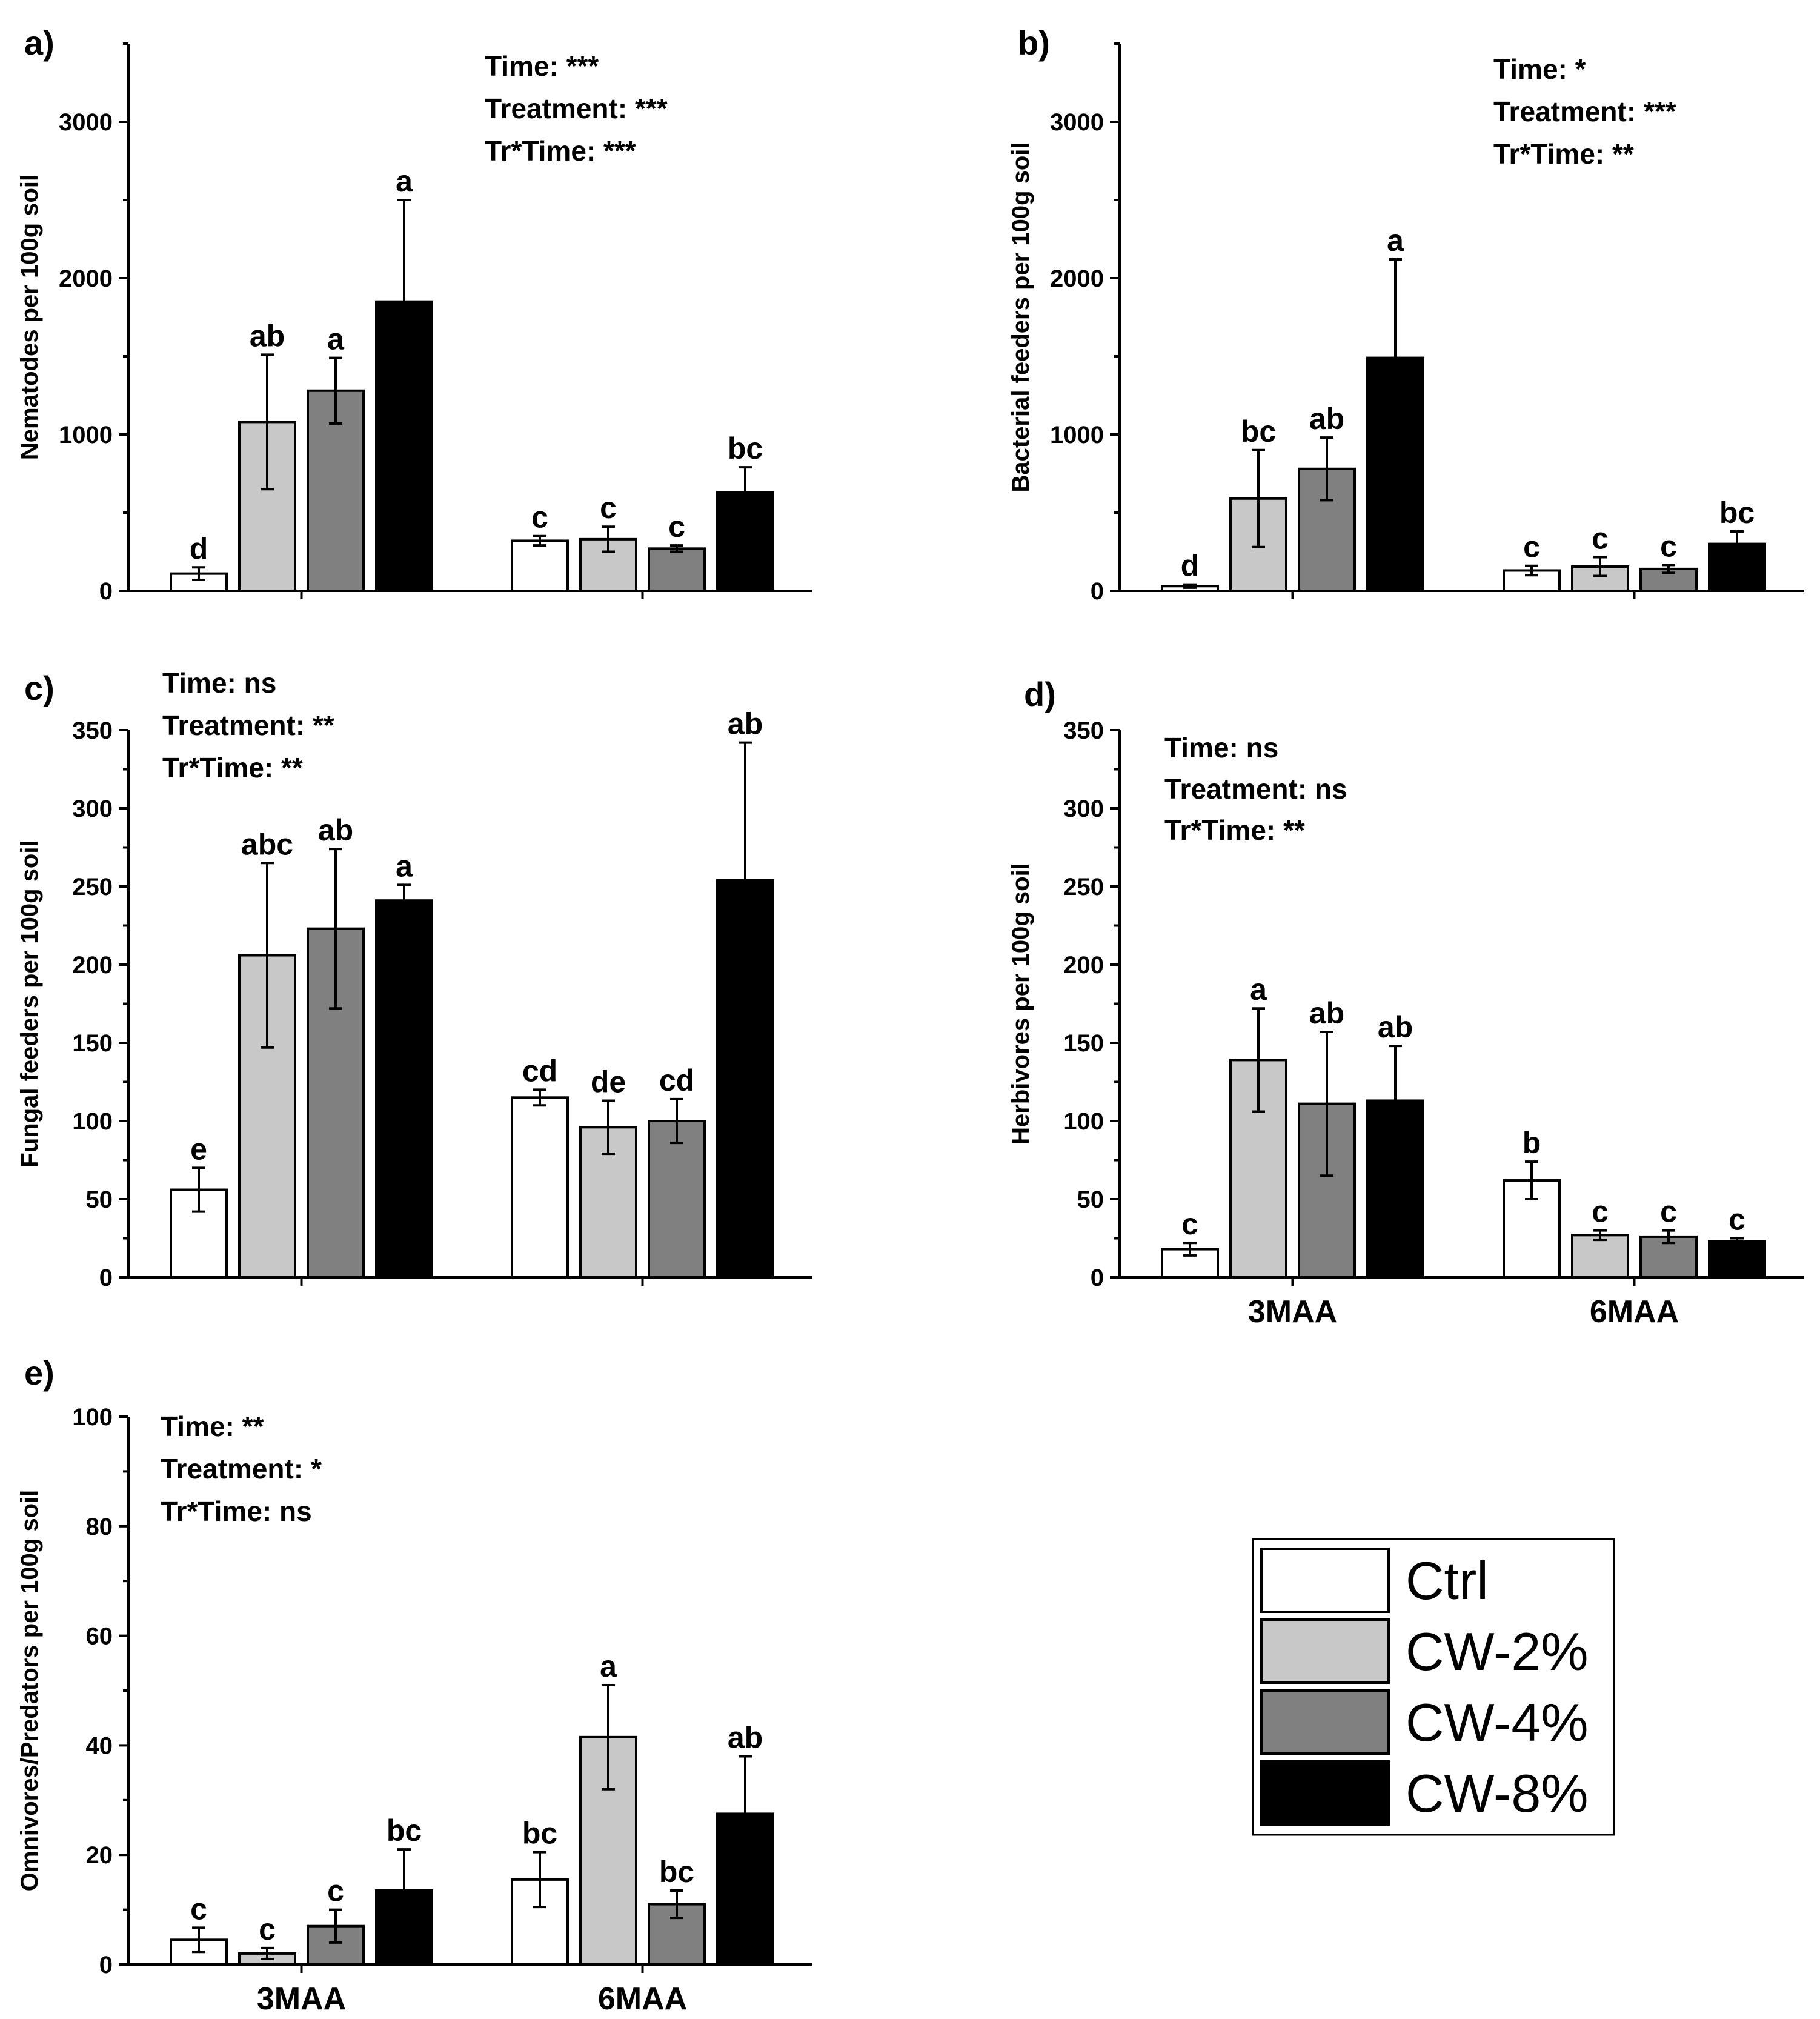 This screenshot has height=2019, width=1820. What do you see at coordinates (29, 1004) in the screenshot?
I see `y-axis-title: Fungal feeders per 100g soil` at bounding box center [29, 1004].